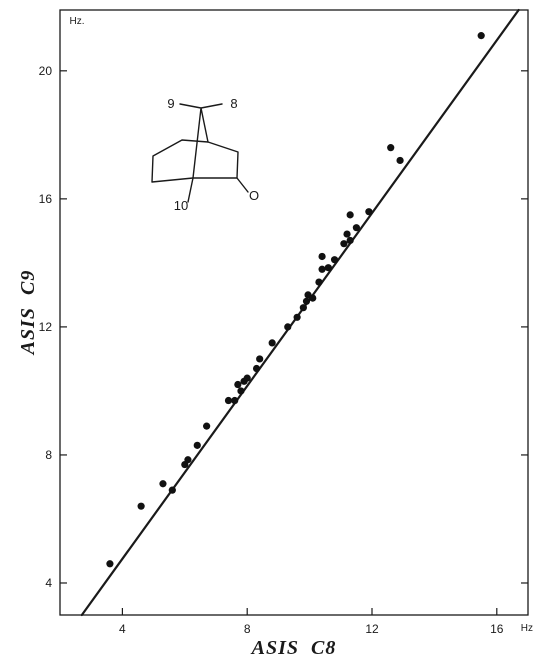 The width and height of the screenshot is (539, 659). What do you see at coordinates (190, 190) in the screenshot?
I see `c10-methyl-bond` at bounding box center [190, 190].